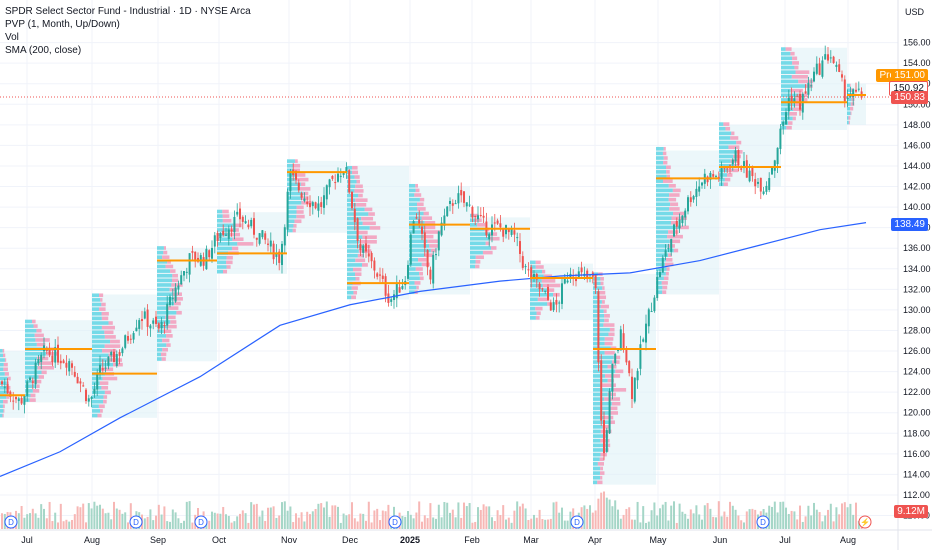  I want to click on sma-indicator: SMA (200, close), so click(43, 50).